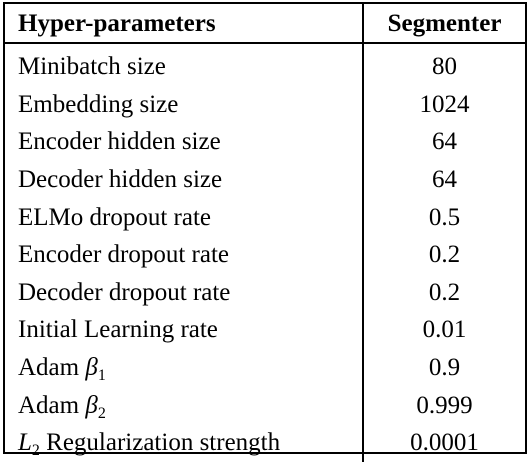 The width and height of the screenshot is (532, 462). Describe the element at coordinates (444, 67) in the screenshot. I see `row-value: 80` at that location.